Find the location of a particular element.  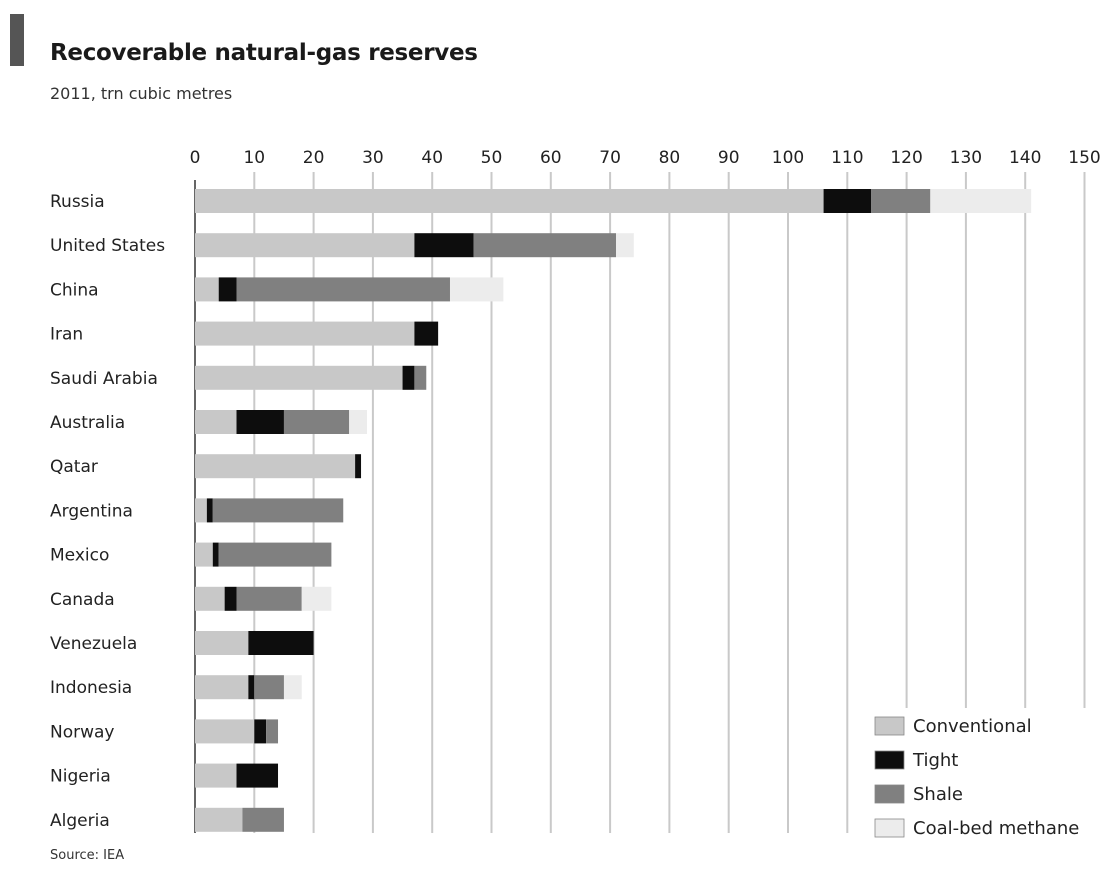

category-label: China is located at coordinates (74, 290).